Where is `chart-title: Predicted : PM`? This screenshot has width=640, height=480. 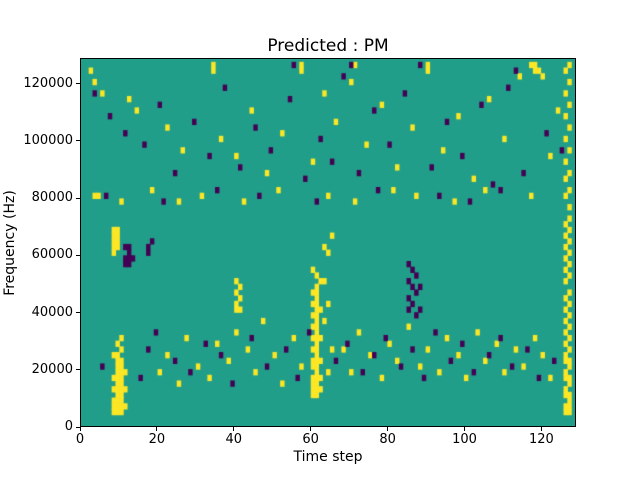 chart-title: Predicted : PM is located at coordinates (328, 46).